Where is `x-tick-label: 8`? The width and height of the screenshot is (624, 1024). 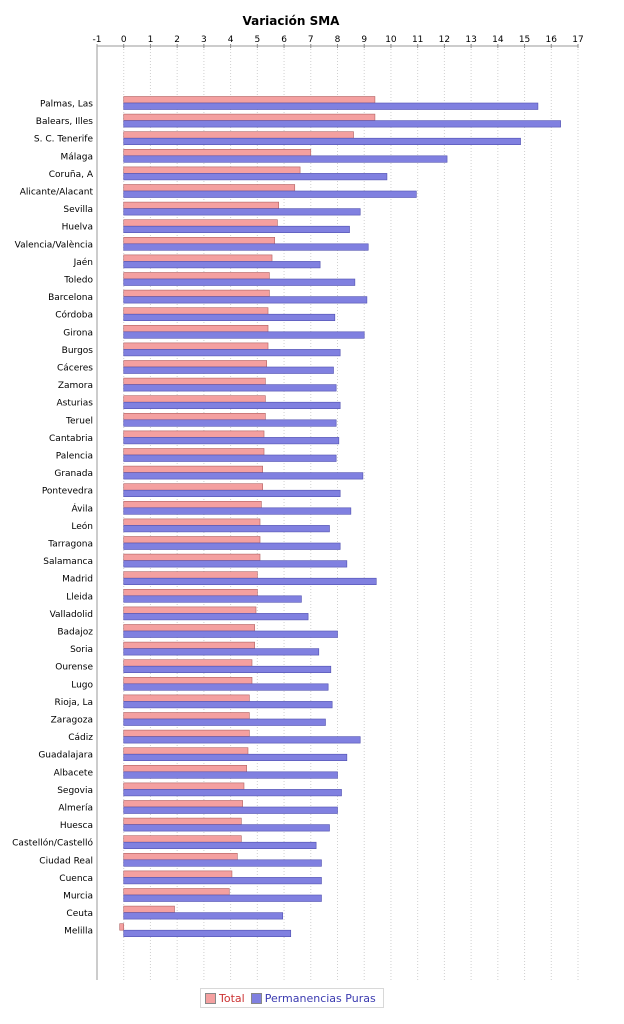
x-tick-label: 8 is located at coordinates (338, 40).